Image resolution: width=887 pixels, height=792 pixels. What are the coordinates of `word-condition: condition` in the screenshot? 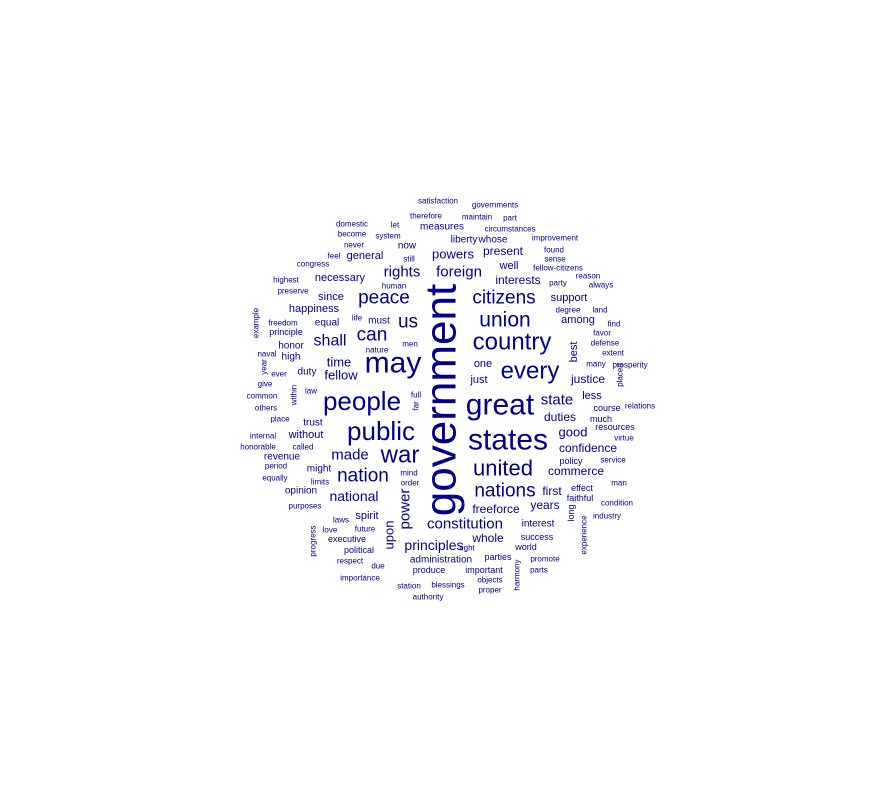 It's located at (617, 503).